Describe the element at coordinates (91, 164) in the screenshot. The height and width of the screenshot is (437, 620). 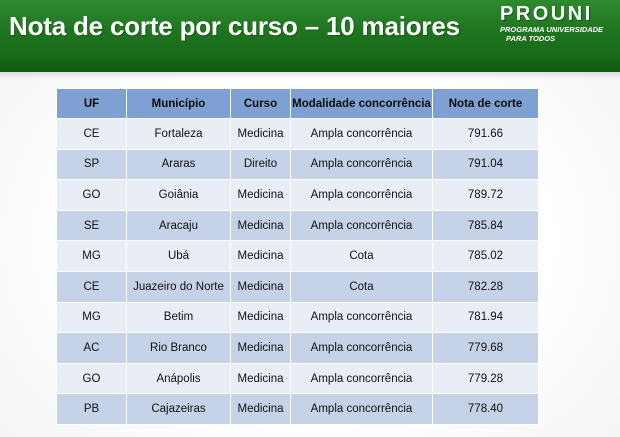
I see `cell-uf: SP` at that location.